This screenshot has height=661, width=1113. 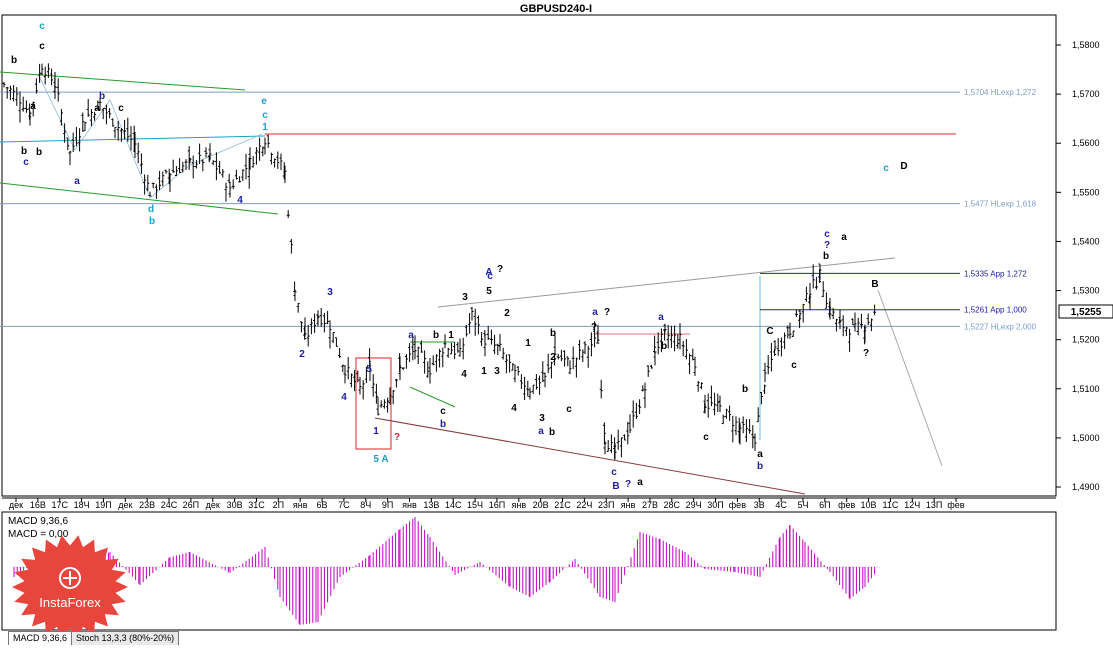 What do you see at coordinates (584, 505) in the screenshot?
I see `x-tick-label: 22Ч` at bounding box center [584, 505].